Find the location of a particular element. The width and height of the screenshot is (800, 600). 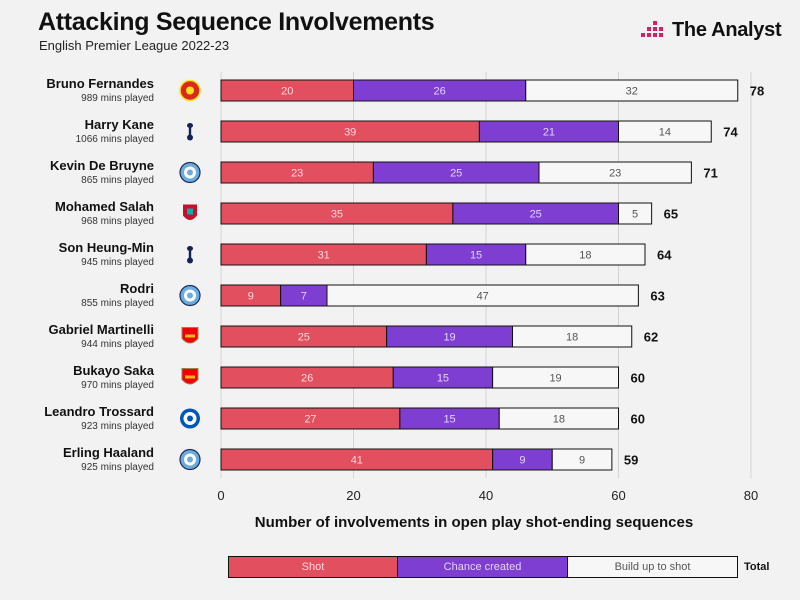

bar-label-shot: 23 is located at coordinates (297, 174).